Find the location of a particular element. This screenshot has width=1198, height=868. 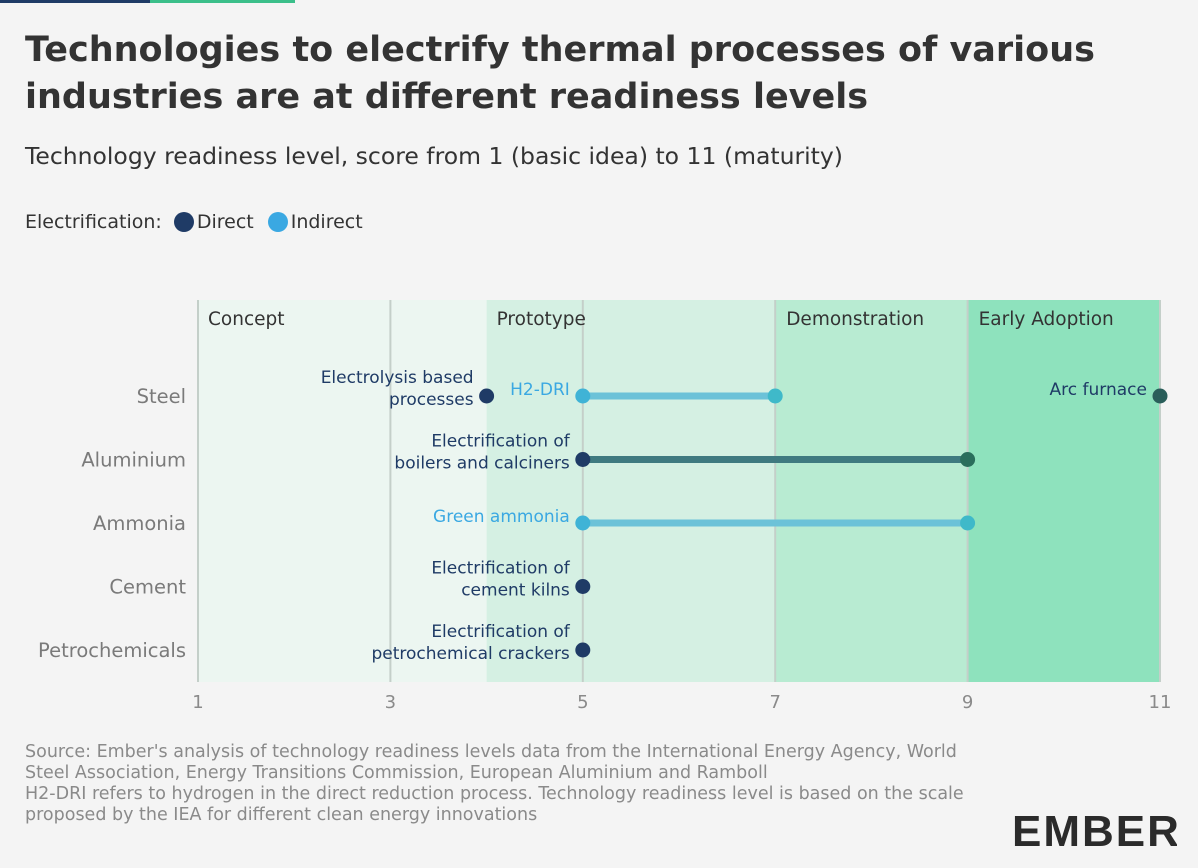

legend-direct-dot-icon is located at coordinates (183, 222).